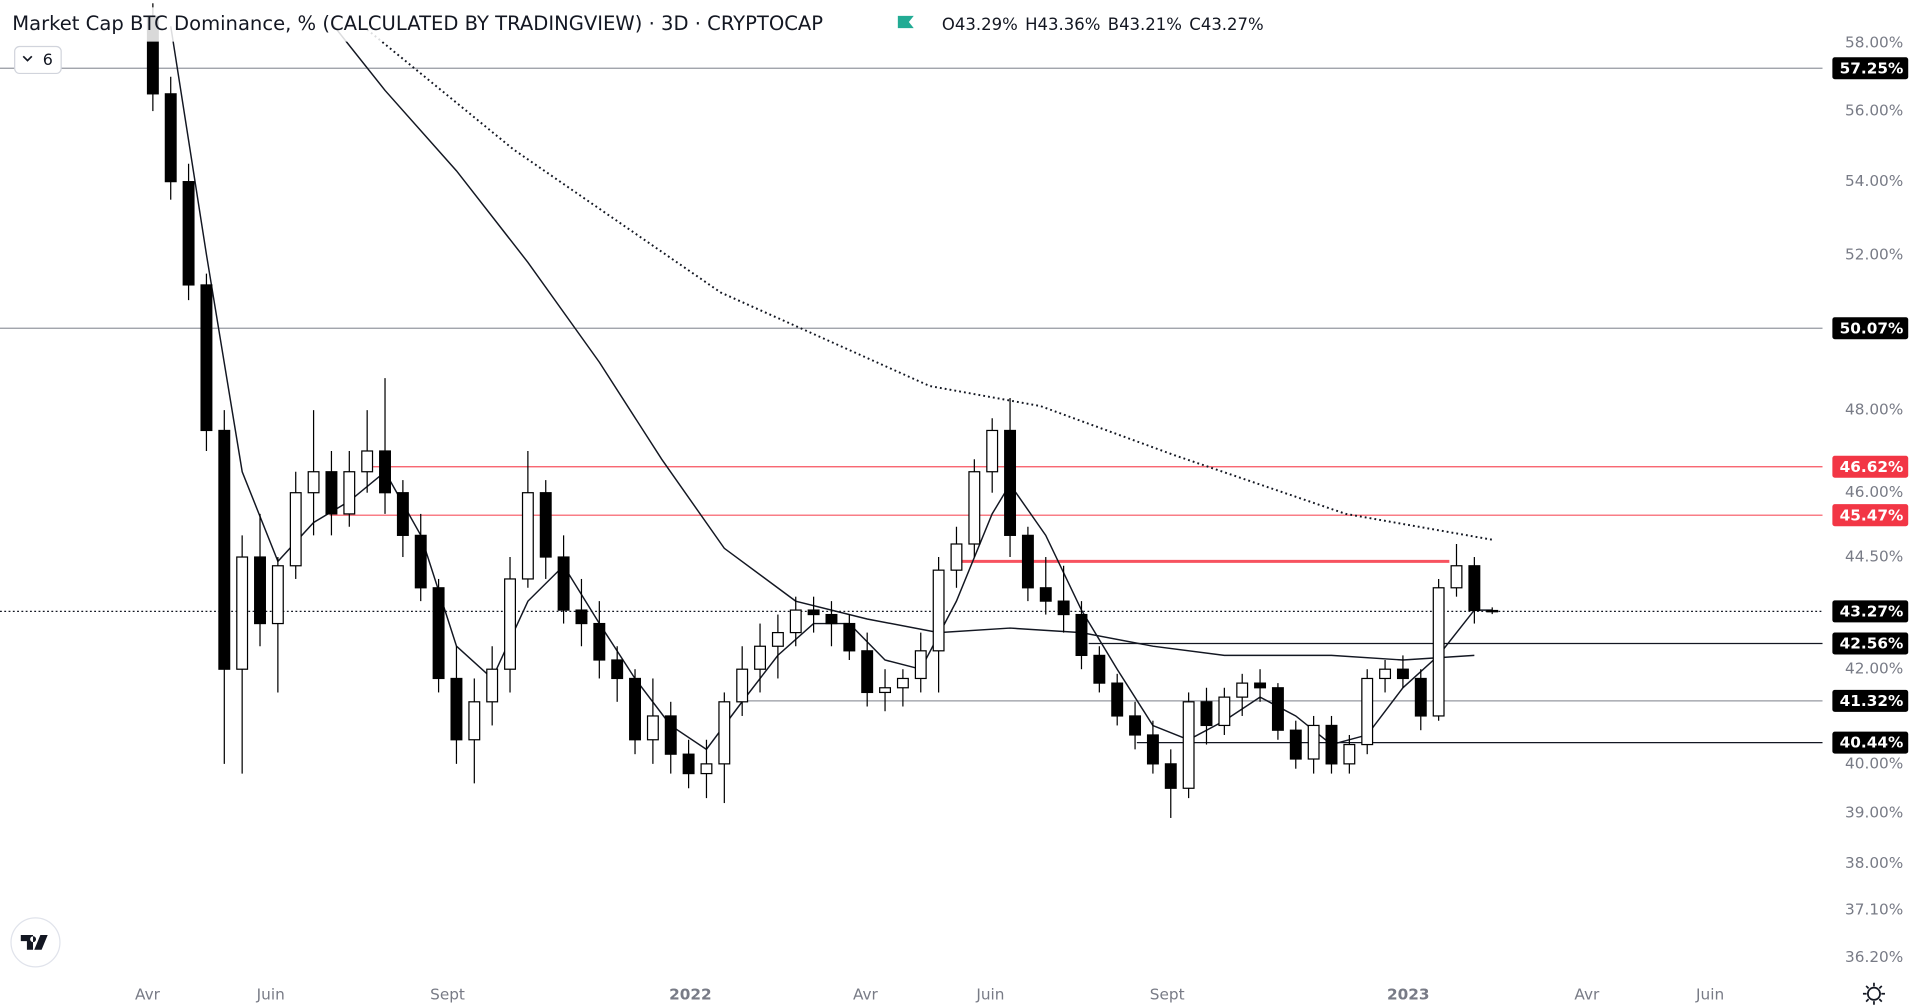 The image size is (1918, 1006). I want to click on indicator-toggle, so click(38, 60).